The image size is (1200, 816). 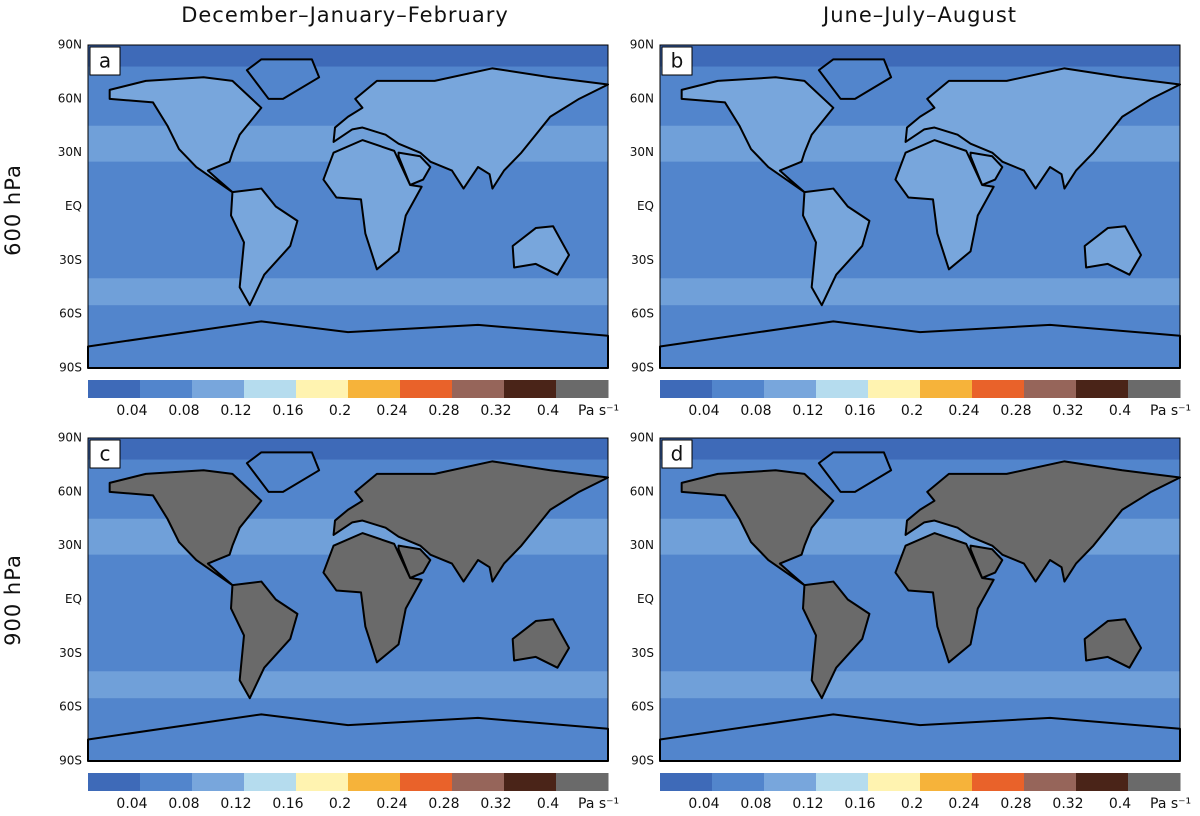 I want to click on colorbar-tick-label: 0.2, so click(x=340, y=411).